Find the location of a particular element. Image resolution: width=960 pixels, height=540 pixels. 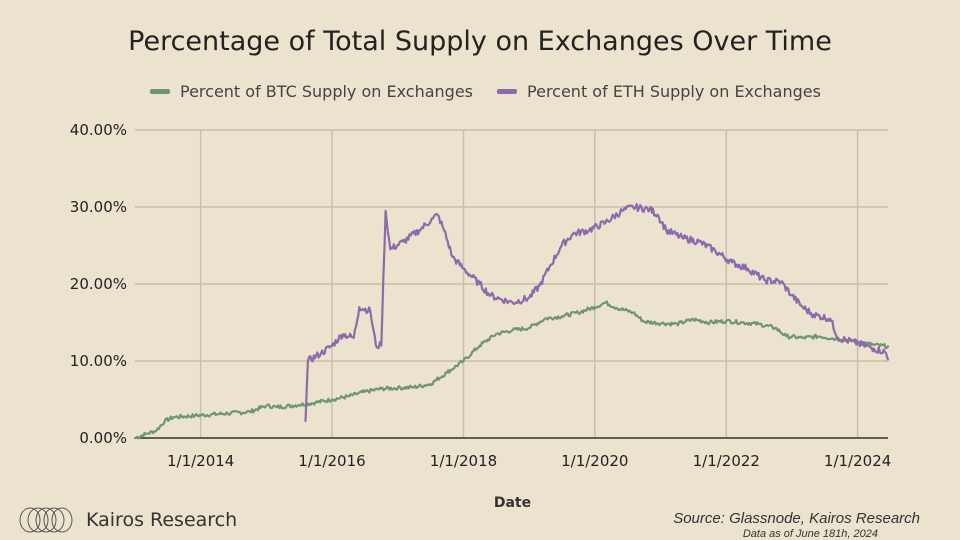

brand-logo: Kairos Research is located at coordinates (127, 520).